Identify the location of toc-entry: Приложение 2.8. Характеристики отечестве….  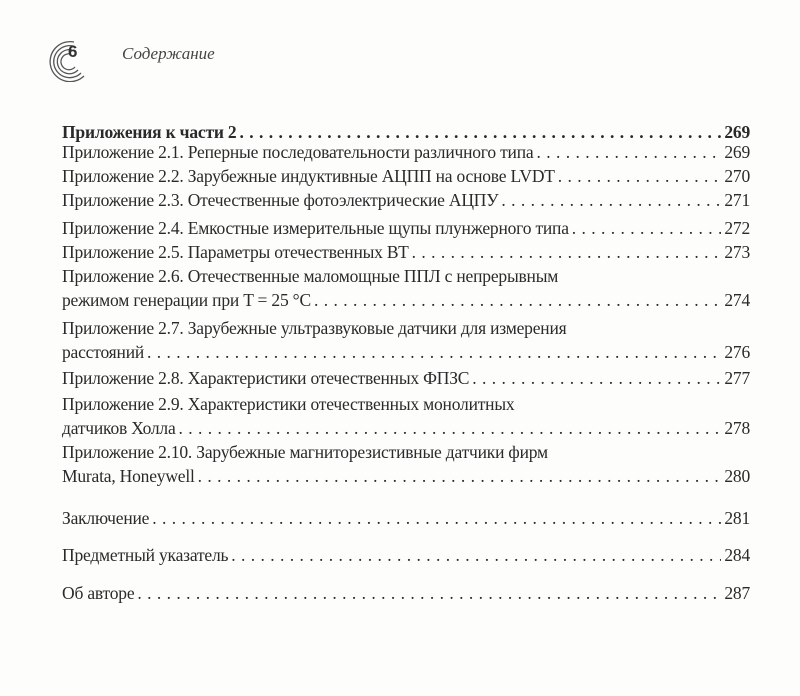
(406, 378).